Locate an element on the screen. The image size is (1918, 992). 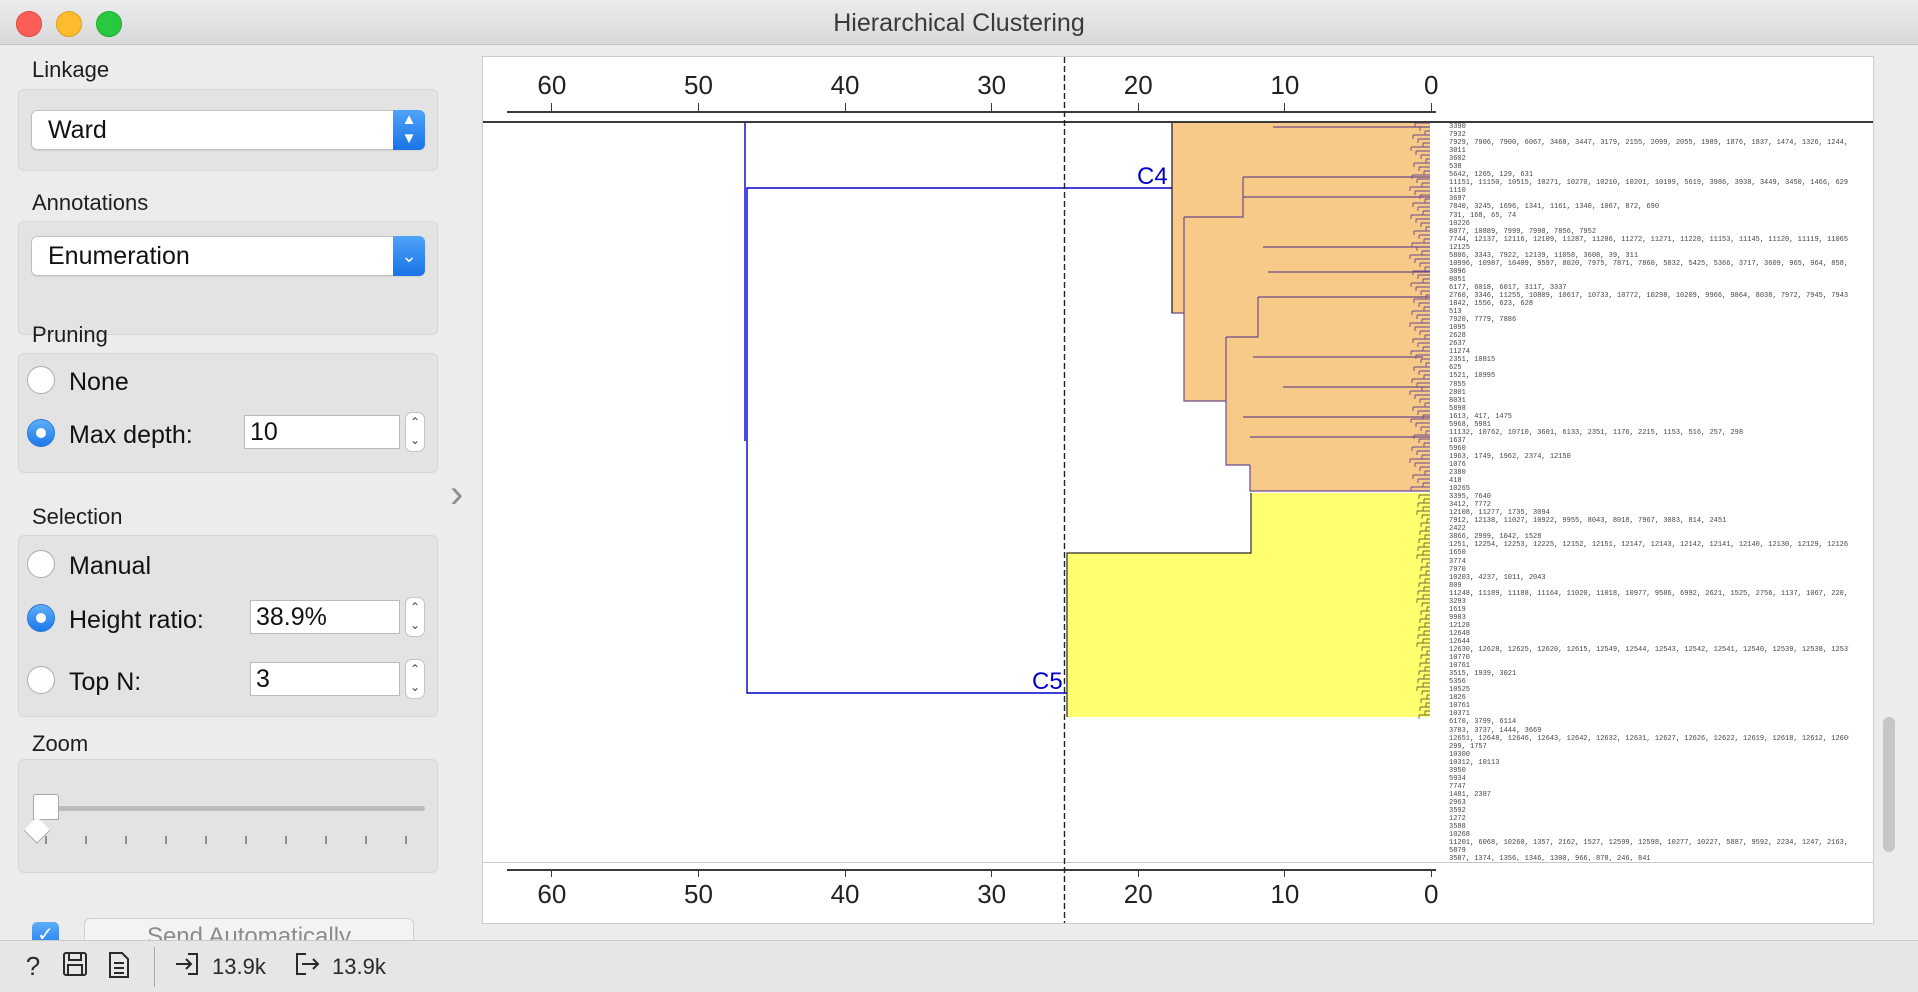
leaf-label: 3390 is located at coordinates (1457, 127).